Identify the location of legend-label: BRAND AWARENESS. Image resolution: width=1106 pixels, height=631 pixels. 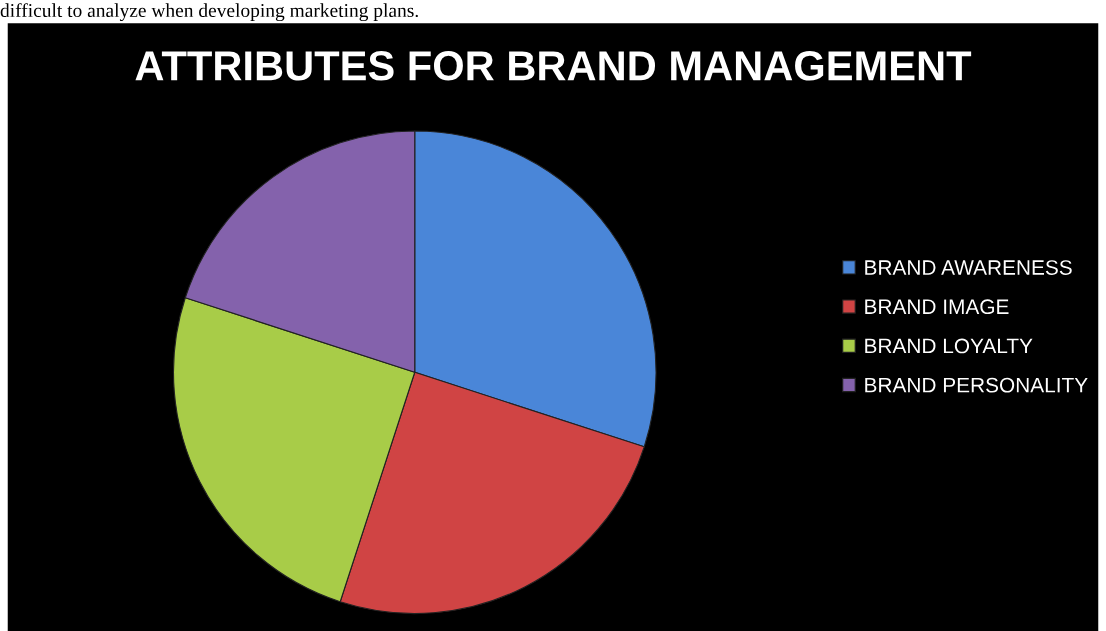
(968, 267).